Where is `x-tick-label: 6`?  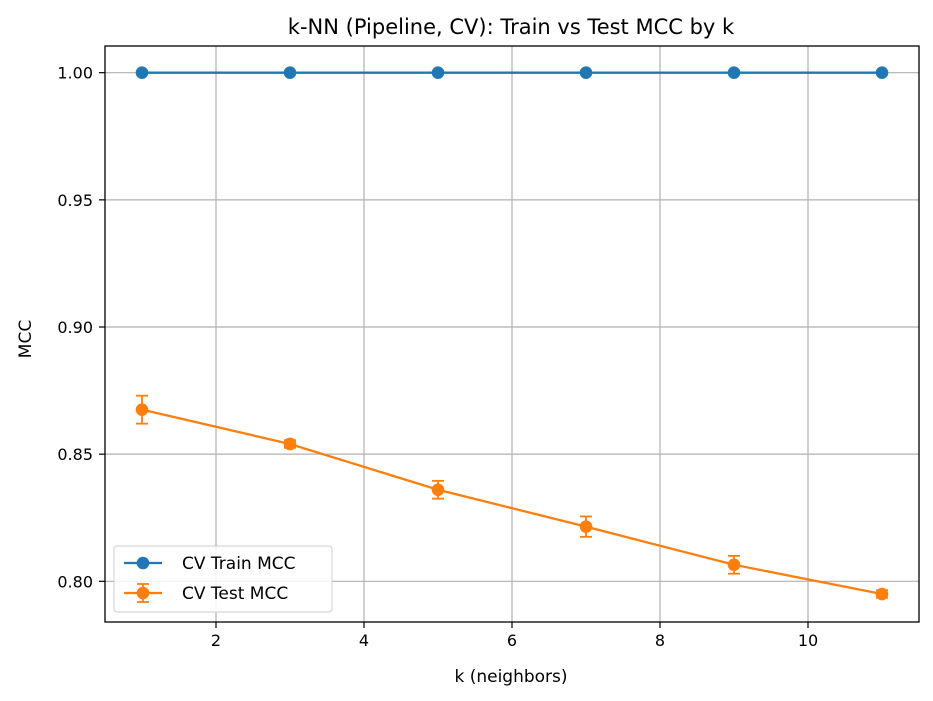
x-tick-label: 6 is located at coordinates (512, 640).